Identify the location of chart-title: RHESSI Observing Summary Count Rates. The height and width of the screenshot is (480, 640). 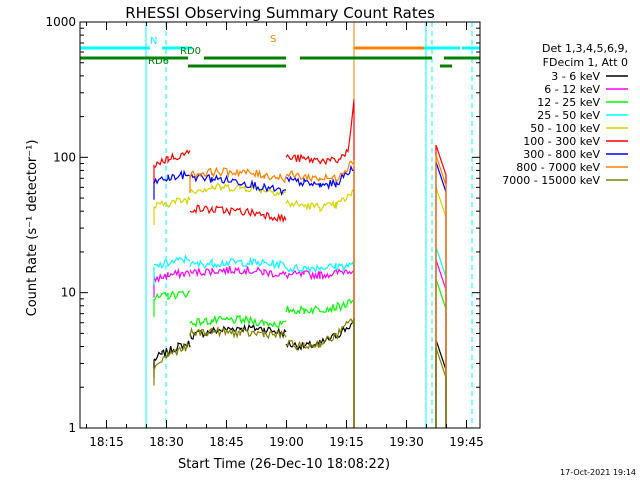
(280, 13).